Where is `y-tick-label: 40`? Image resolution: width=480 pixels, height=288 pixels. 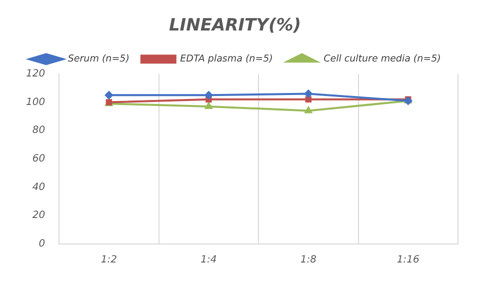
y-tick-label: 40 is located at coordinates (39, 187).